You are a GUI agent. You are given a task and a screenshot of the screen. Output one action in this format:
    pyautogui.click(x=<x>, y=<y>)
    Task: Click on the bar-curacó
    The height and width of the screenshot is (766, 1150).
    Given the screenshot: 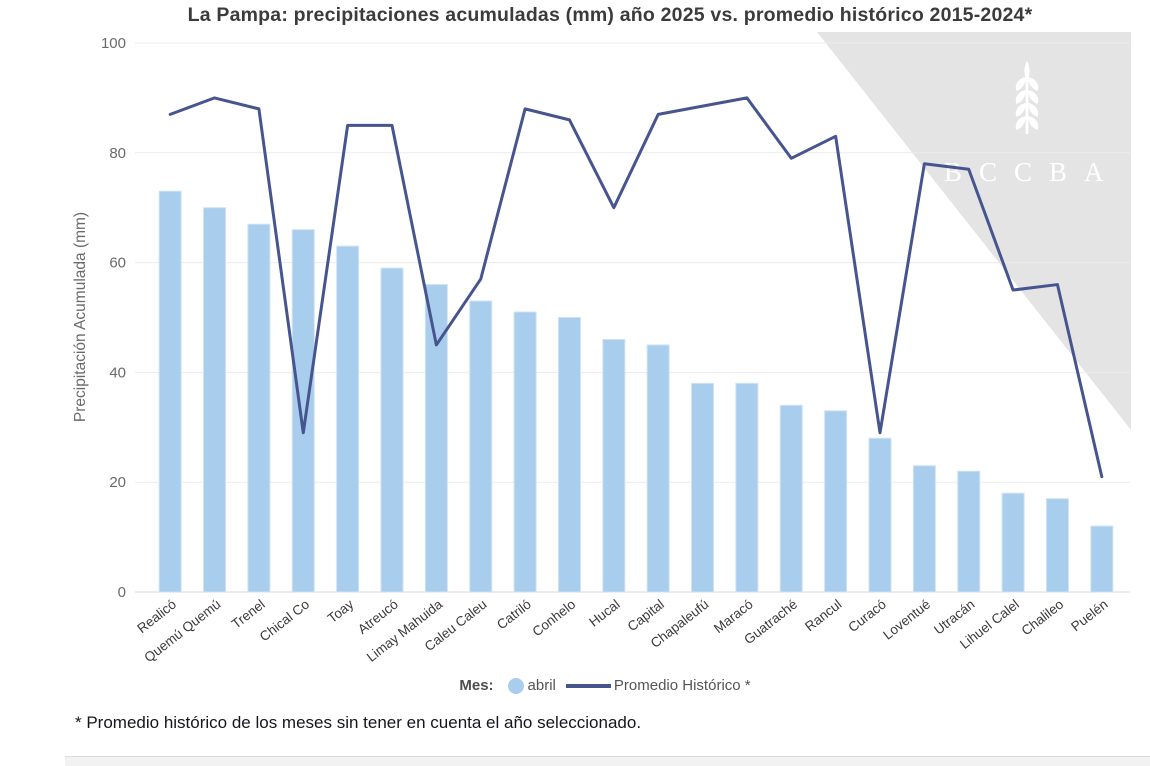 What is the action you would take?
    pyautogui.click(x=880, y=515)
    